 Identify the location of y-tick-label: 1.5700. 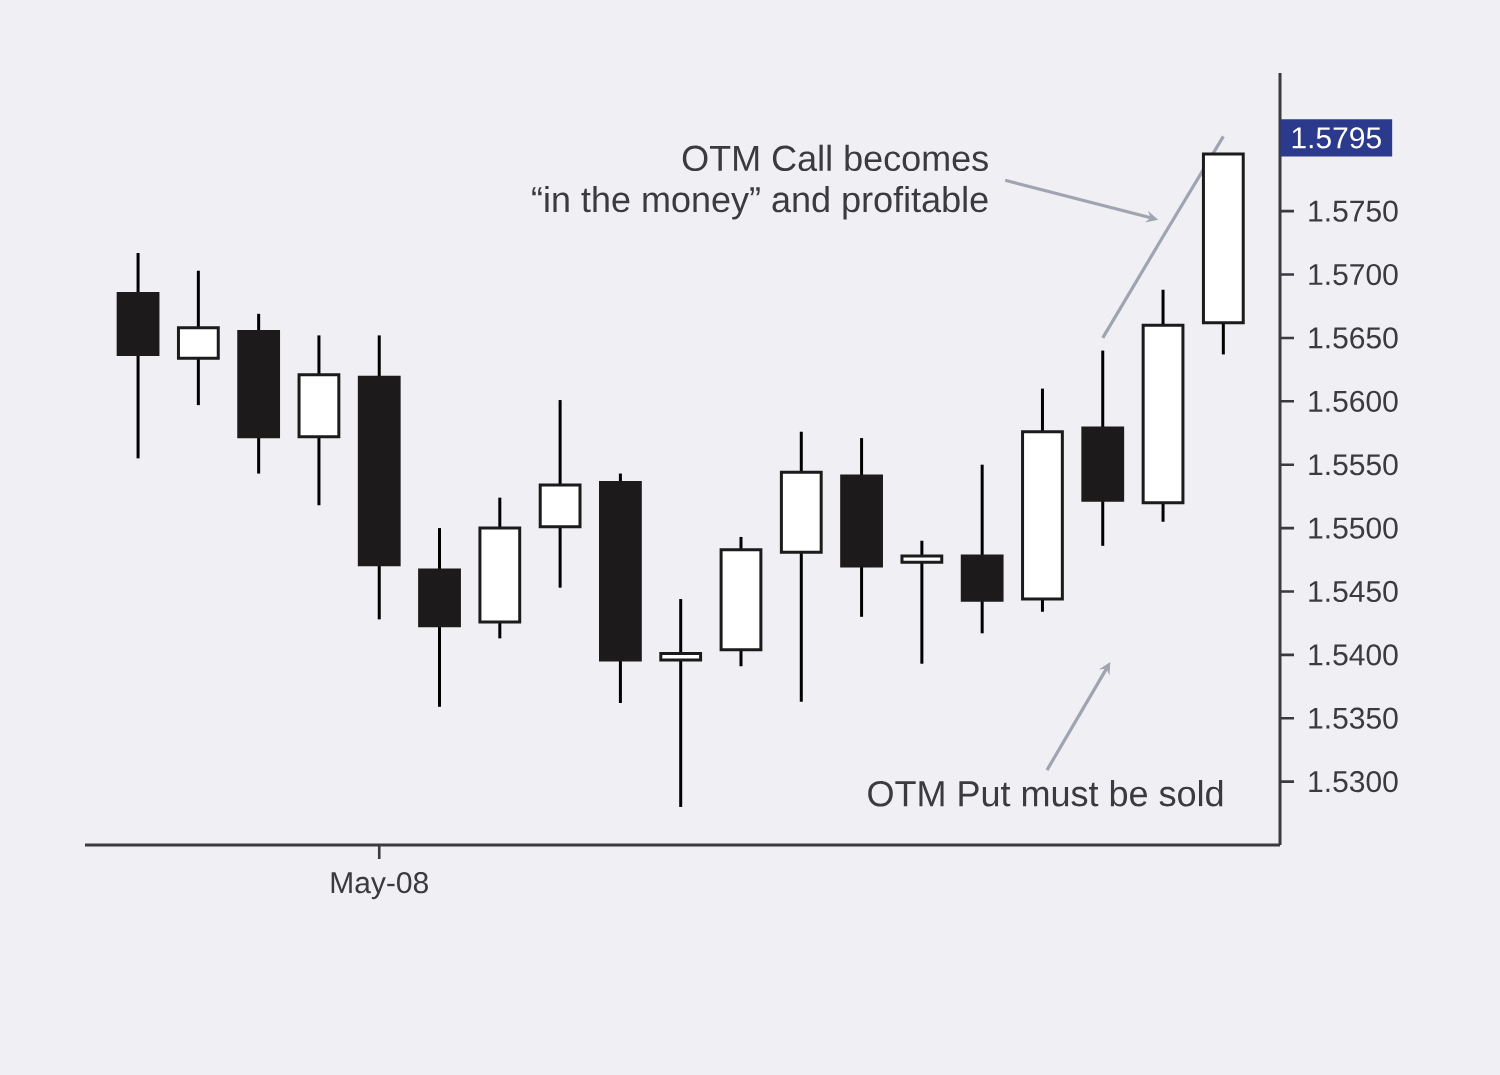
(1353, 274).